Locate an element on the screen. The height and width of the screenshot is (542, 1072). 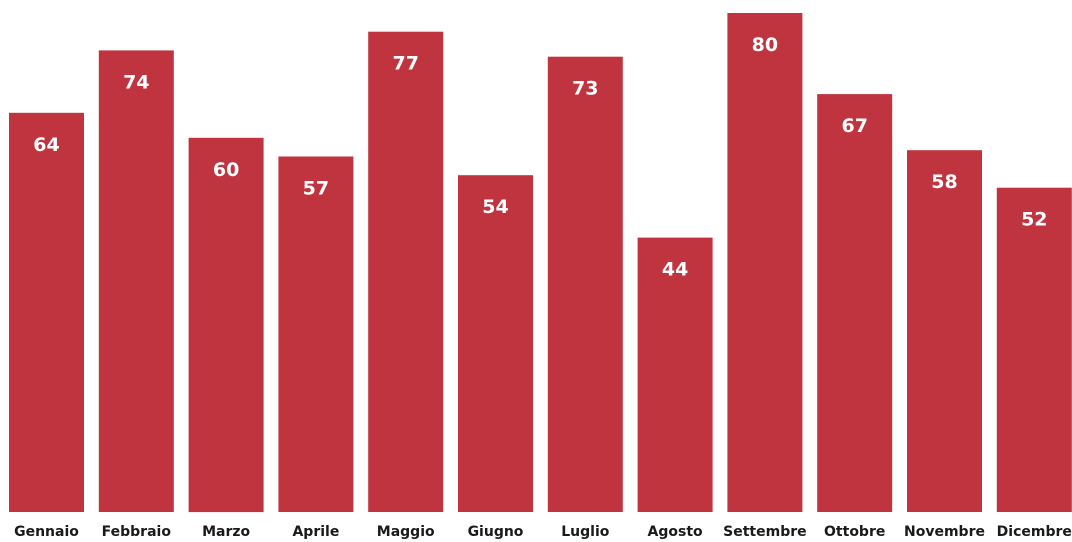
bar-agosto is located at coordinates (675, 374).